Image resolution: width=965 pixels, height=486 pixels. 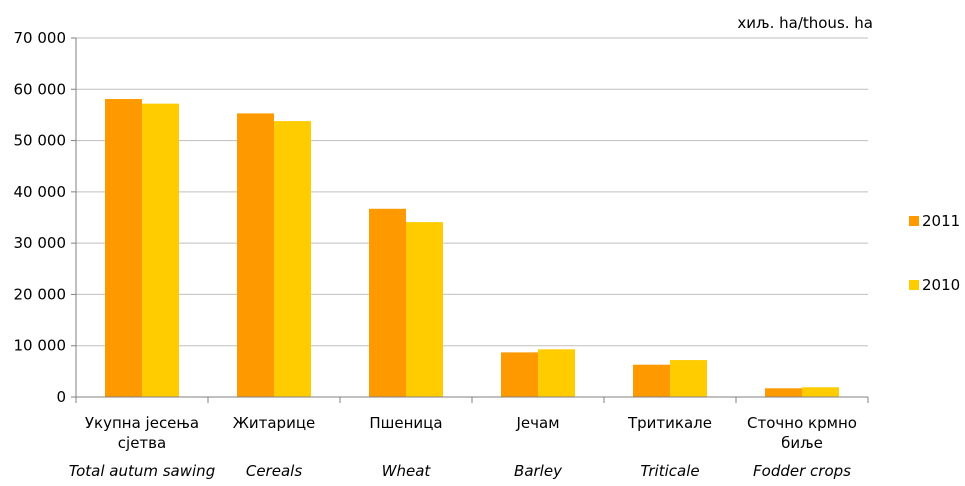 I want to click on category-label: Тритикале, so click(x=669, y=423).